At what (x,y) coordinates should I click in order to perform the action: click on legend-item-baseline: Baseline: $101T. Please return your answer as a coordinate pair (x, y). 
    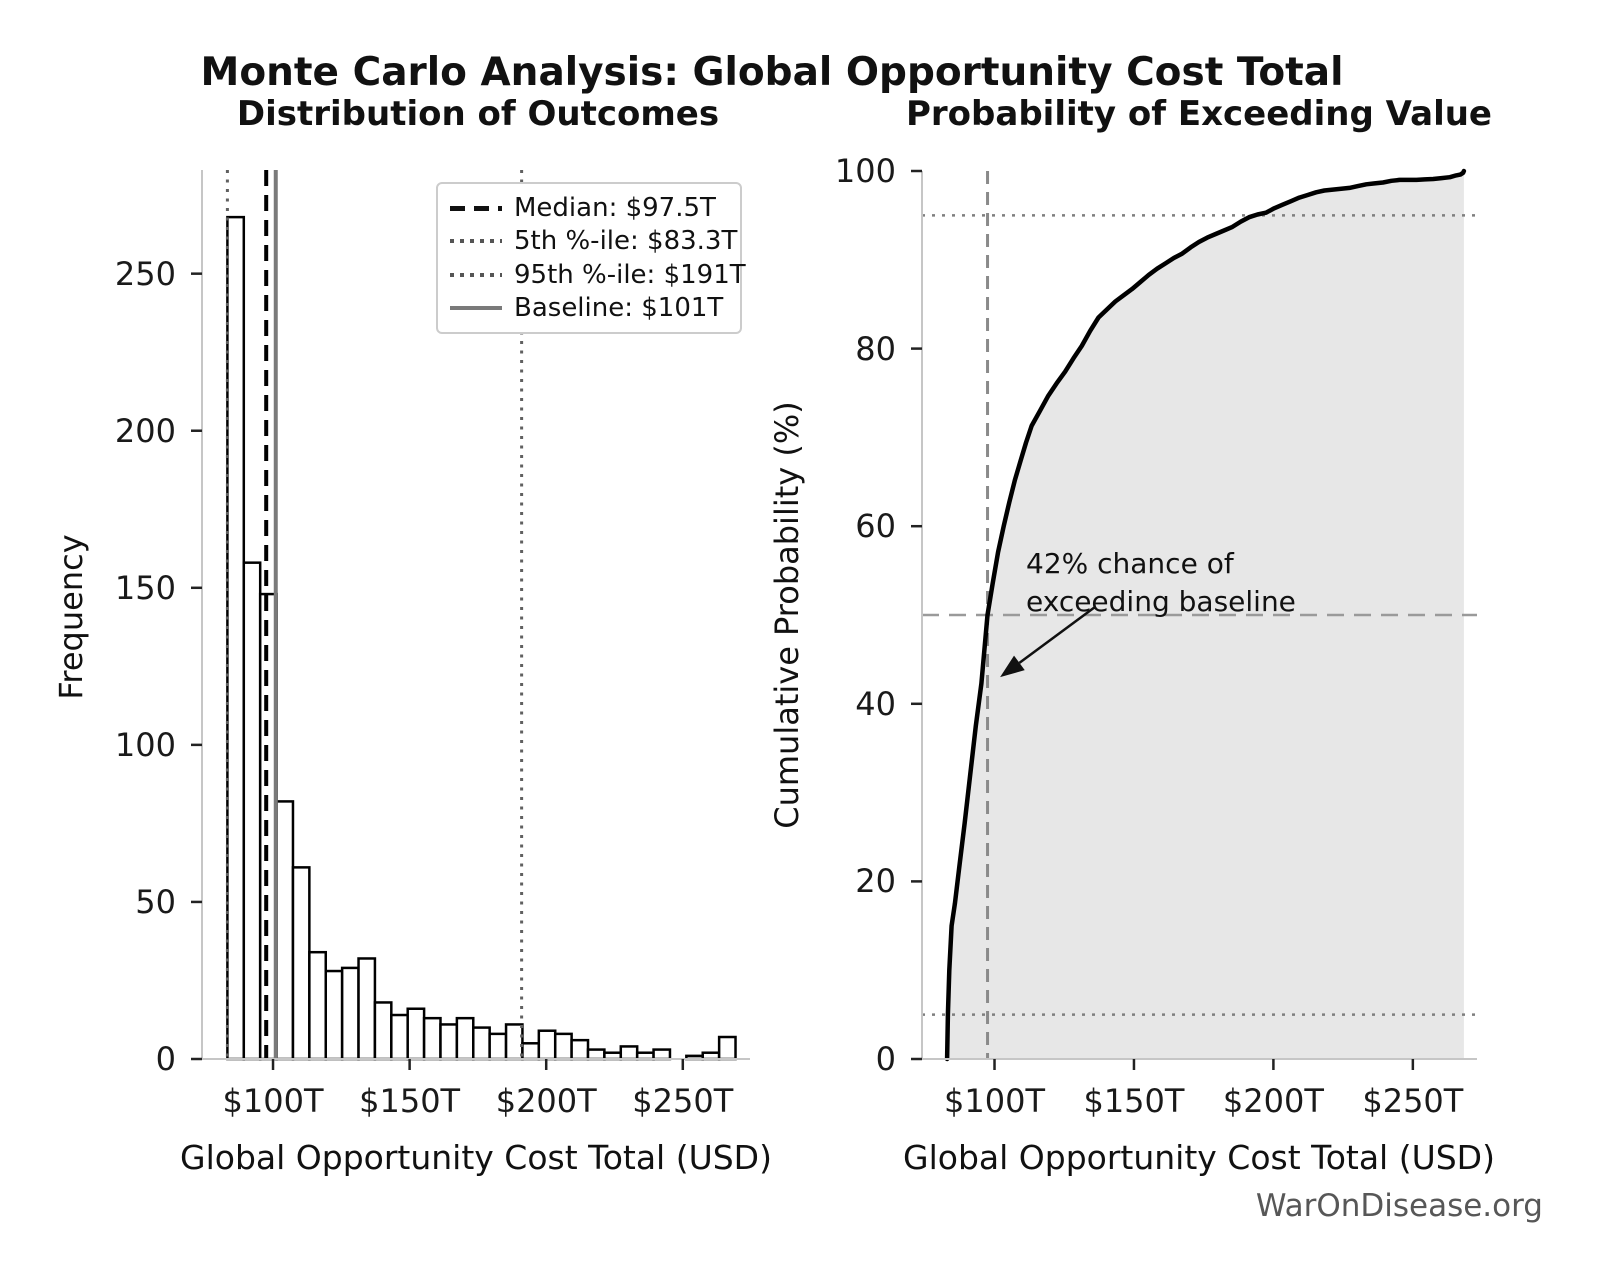
    Looking at the image, I should click on (590, 308).